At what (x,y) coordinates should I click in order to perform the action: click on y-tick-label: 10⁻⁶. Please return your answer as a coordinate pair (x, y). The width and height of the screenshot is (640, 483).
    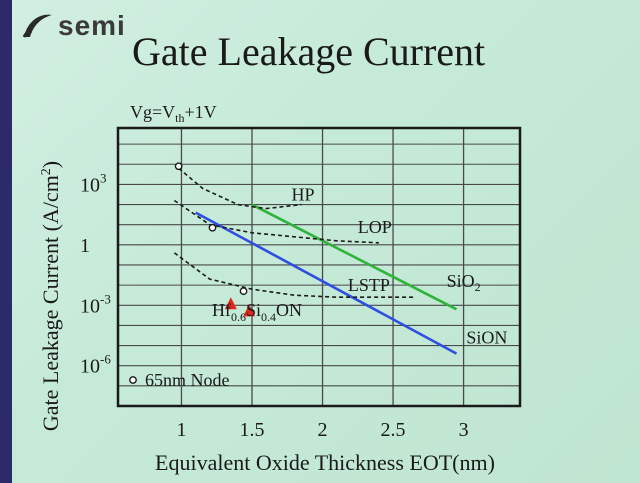
    Looking at the image, I should click on (95, 365).